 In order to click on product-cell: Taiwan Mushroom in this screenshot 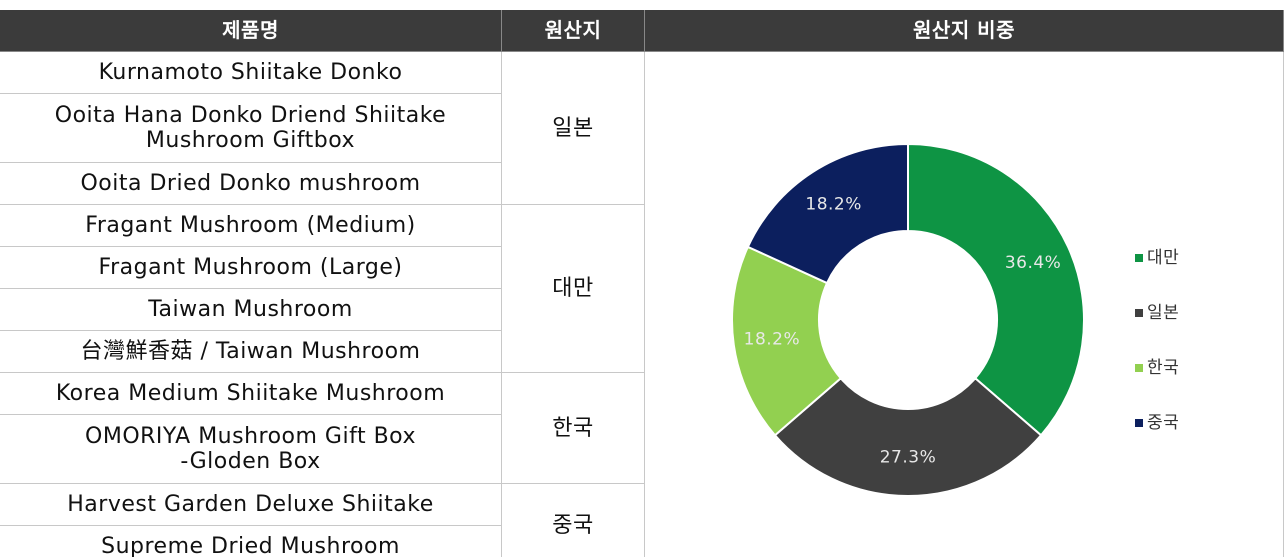, I will do `click(251, 310)`.